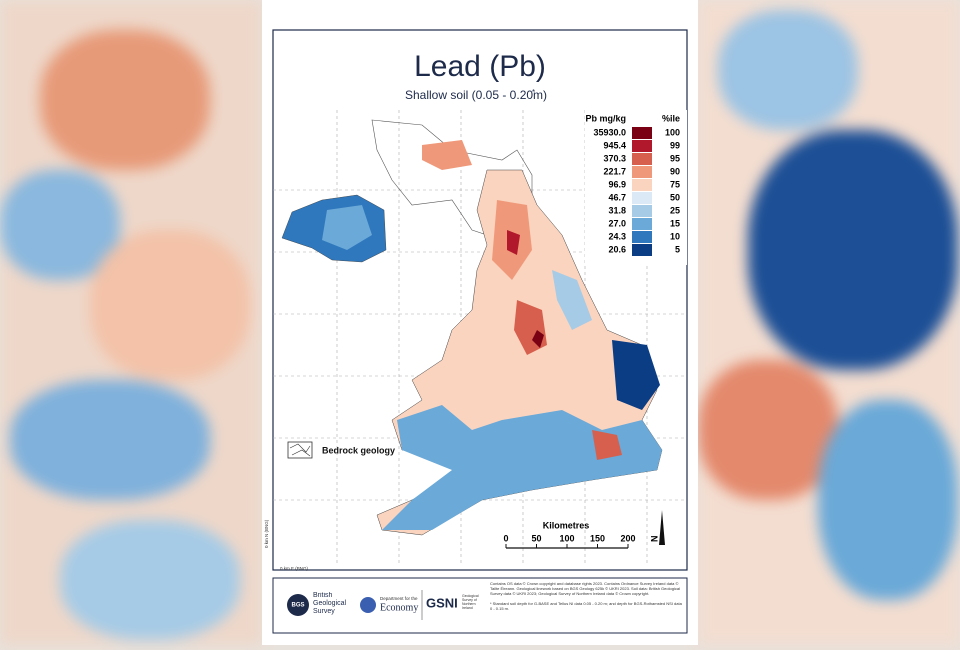 This screenshot has height=650, width=960. I want to click on scale-bar: Kilometres 0 50 100 150 200, so click(569, 534).